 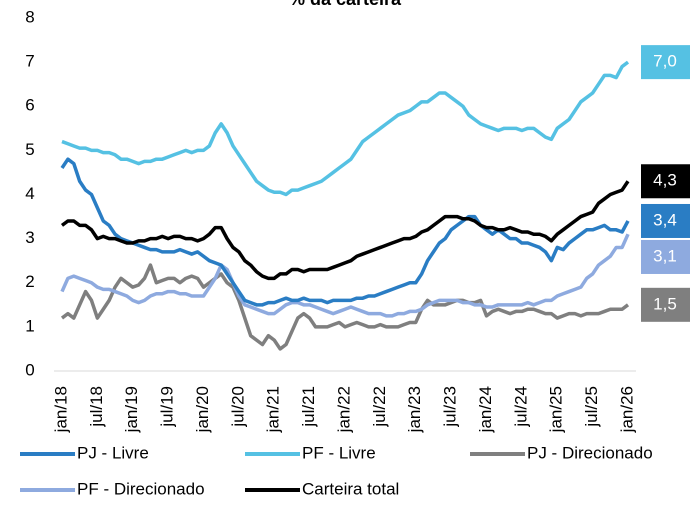 What do you see at coordinates (556, 409) in the screenshot?
I see `x-tick-label: jan/25` at bounding box center [556, 409].